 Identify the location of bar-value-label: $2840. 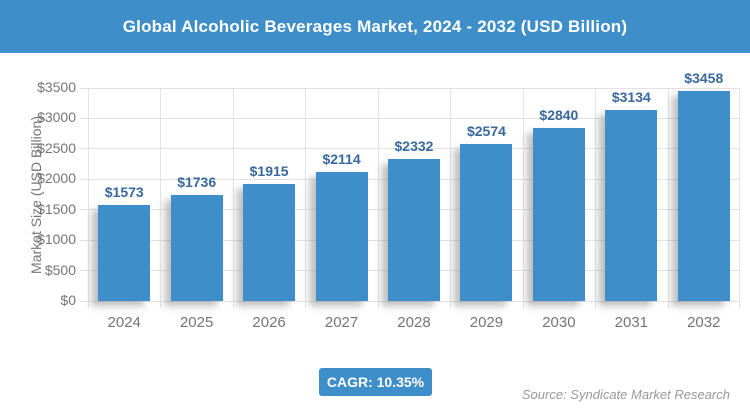
(559, 115).